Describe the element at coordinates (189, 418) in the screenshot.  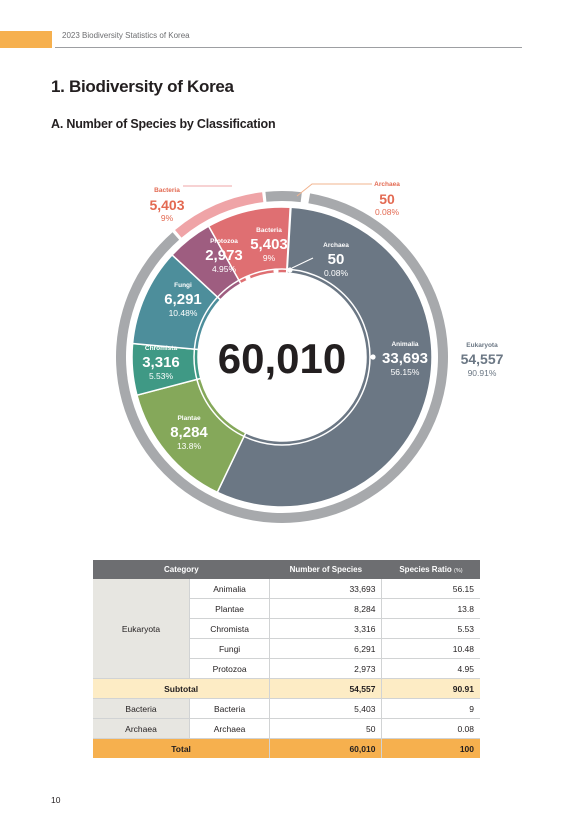
I see `slice-label-plantae: Plantae` at that location.